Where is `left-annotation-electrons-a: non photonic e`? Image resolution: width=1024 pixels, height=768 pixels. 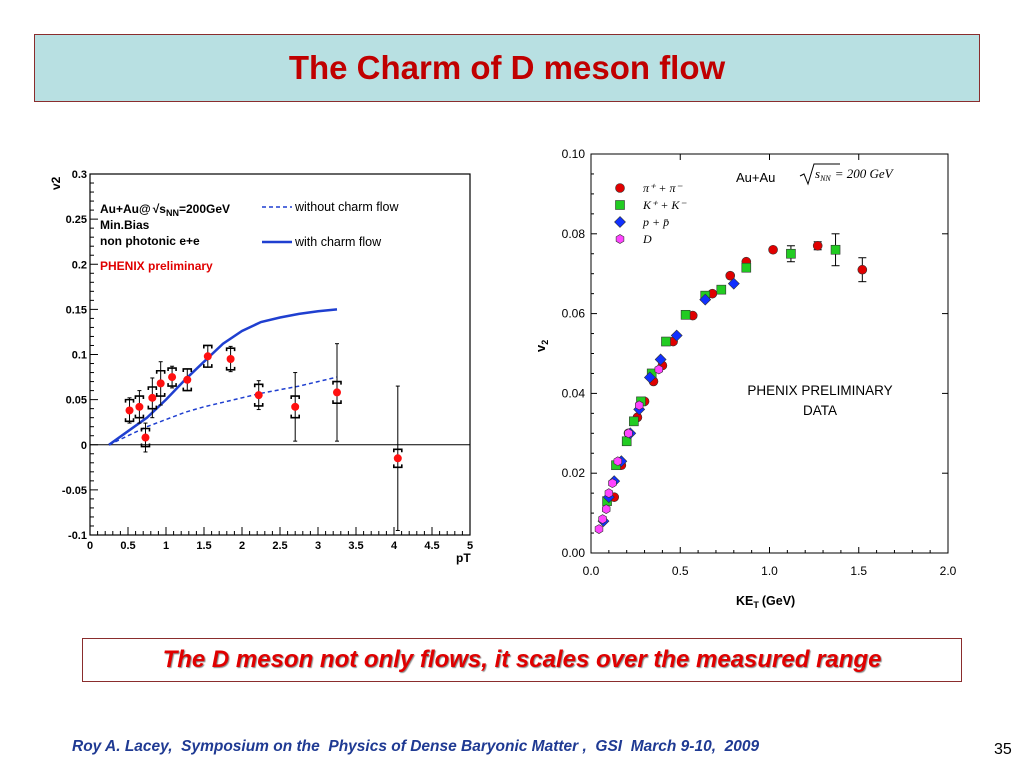
left-annotation-electrons-a: non photonic e is located at coordinates (143, 241).